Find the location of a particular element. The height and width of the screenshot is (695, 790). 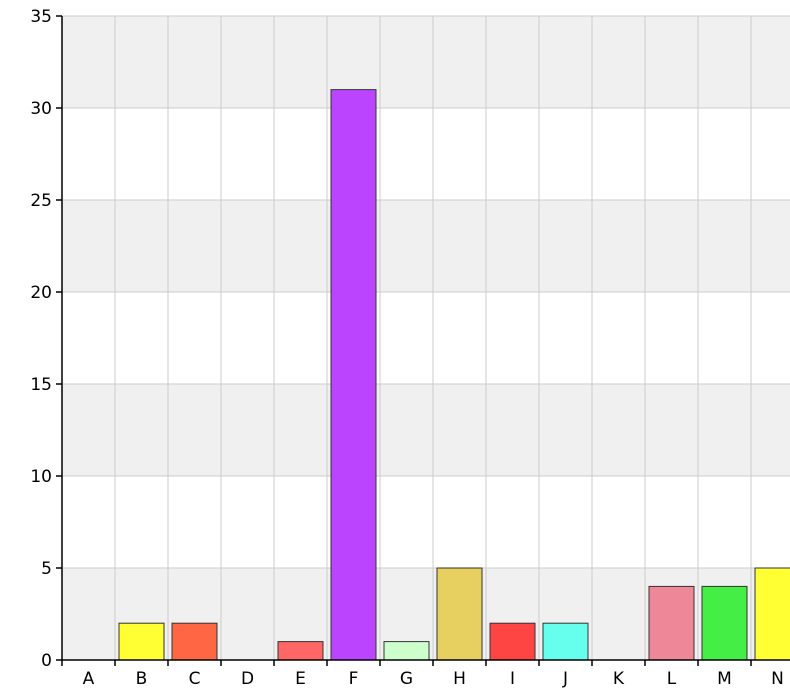

x-tick-label: M is located at coordinates (724, 679).